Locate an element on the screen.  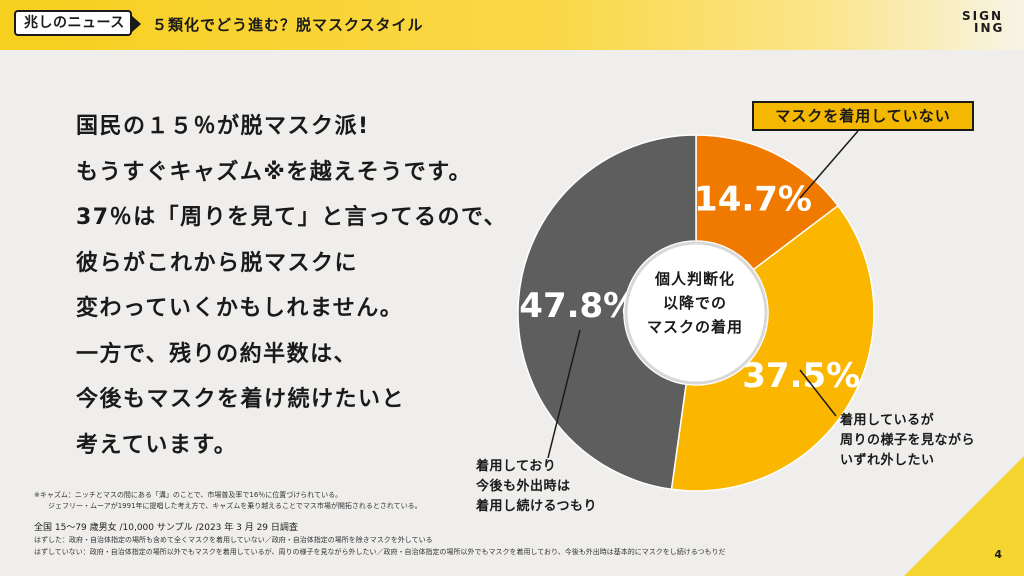
label-continue-line: 今後も外出時は is located at coordinates (523, 486).